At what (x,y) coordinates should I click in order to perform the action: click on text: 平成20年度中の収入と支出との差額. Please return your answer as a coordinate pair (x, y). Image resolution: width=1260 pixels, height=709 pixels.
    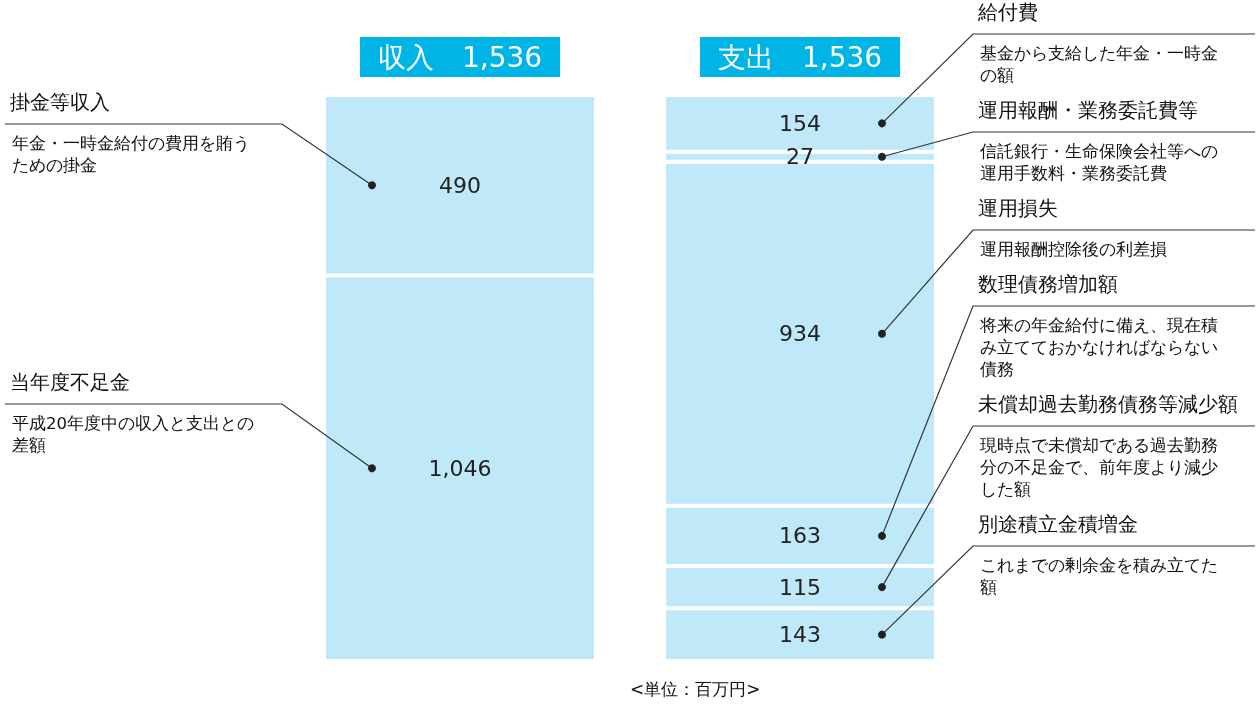
    Looking at the image, I should click on (133, 434).